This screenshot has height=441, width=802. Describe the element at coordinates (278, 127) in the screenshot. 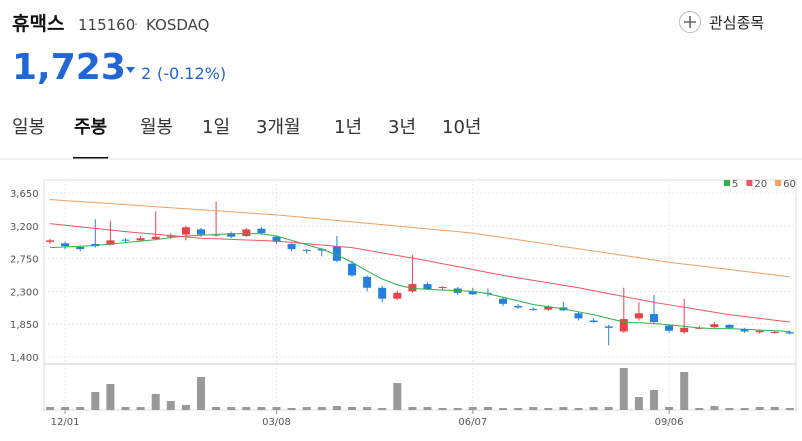

I see `tab: 3개월` at that location.